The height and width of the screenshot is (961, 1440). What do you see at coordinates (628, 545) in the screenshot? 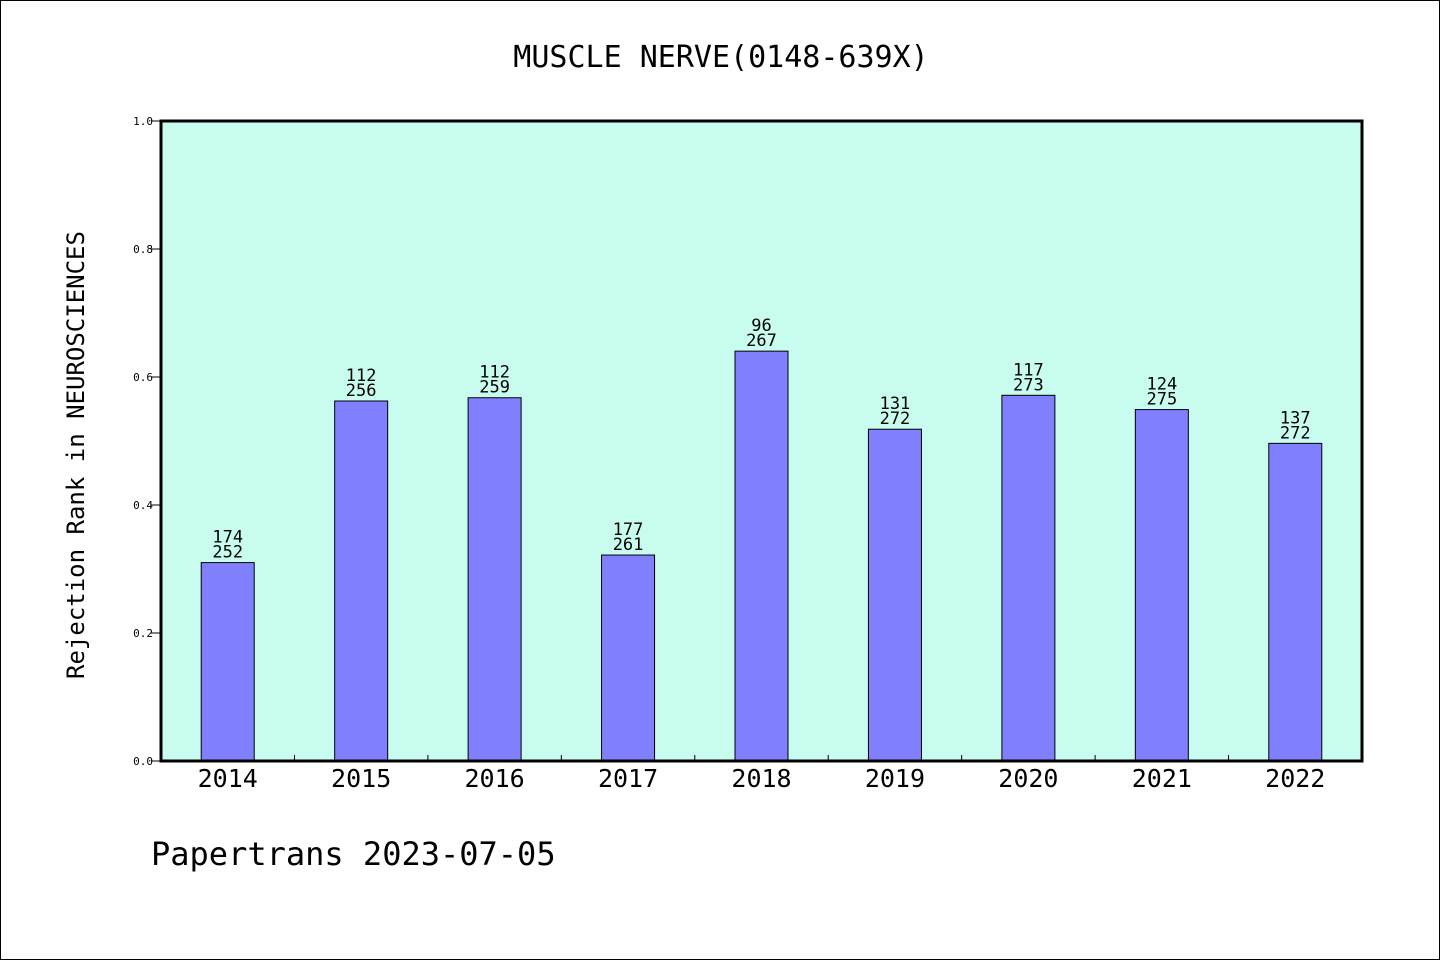
I see `bar-label-total: 261` at bounding box center [628, 545].